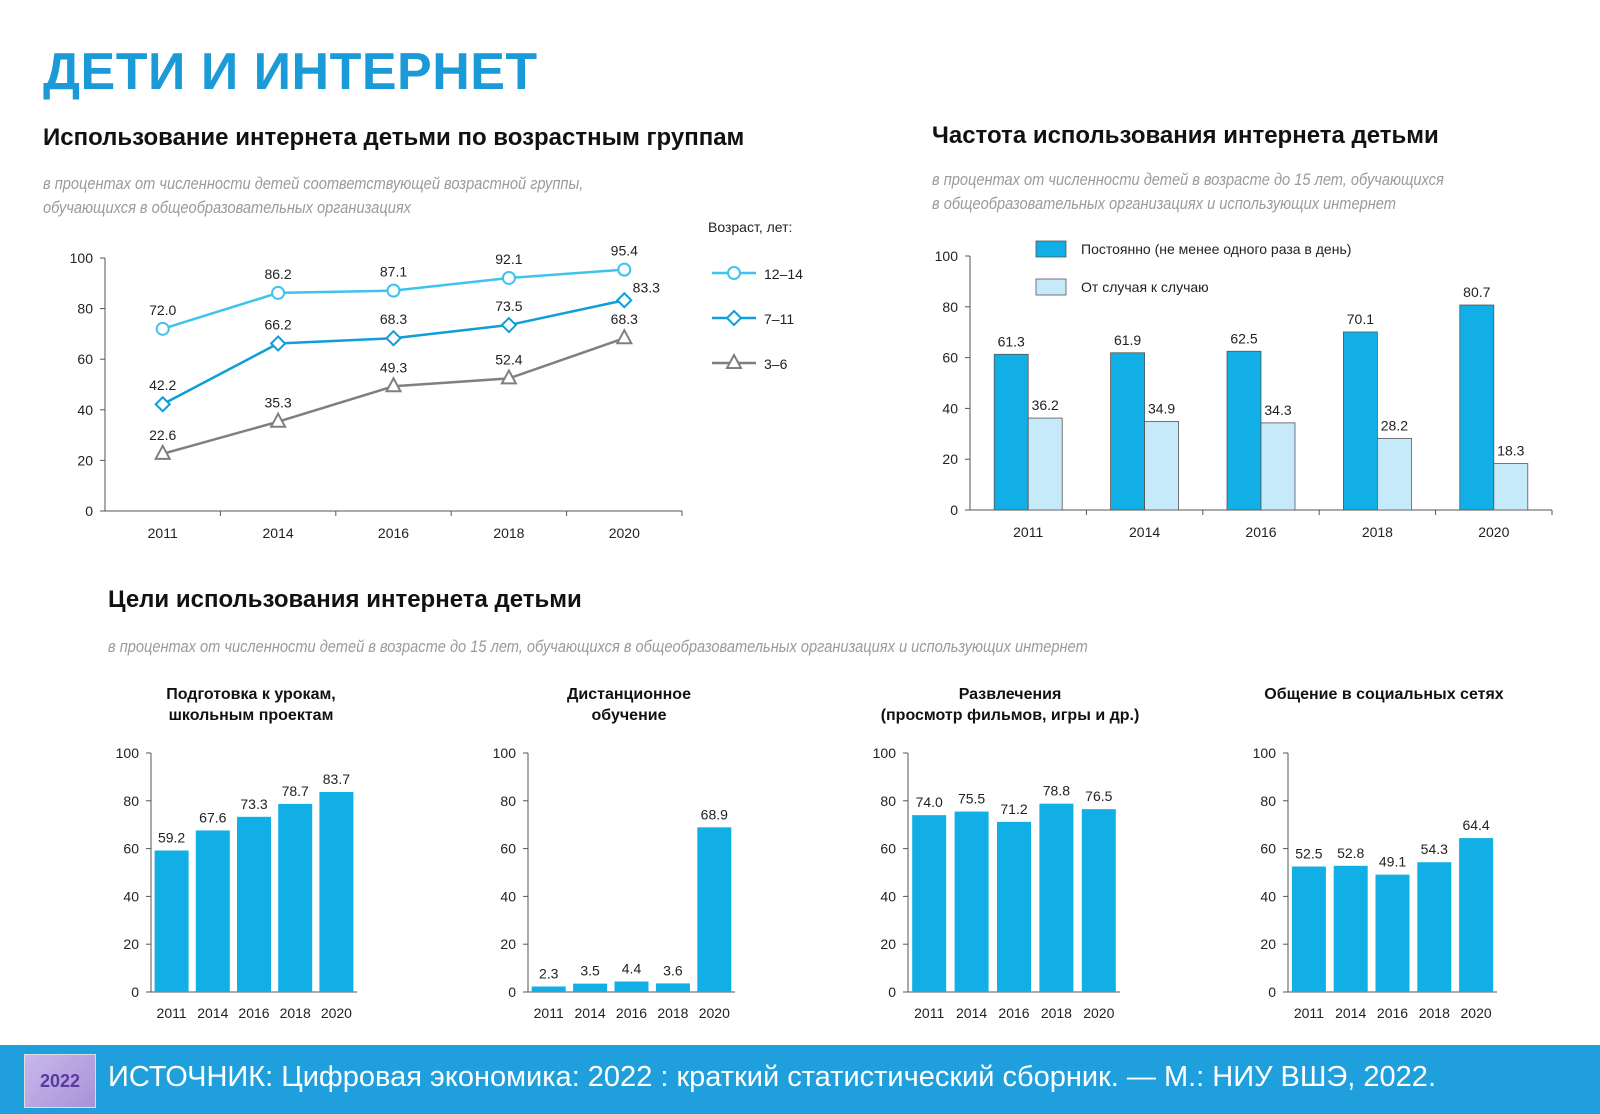  I want to click on data-label: 3.6, so click(673, 970).